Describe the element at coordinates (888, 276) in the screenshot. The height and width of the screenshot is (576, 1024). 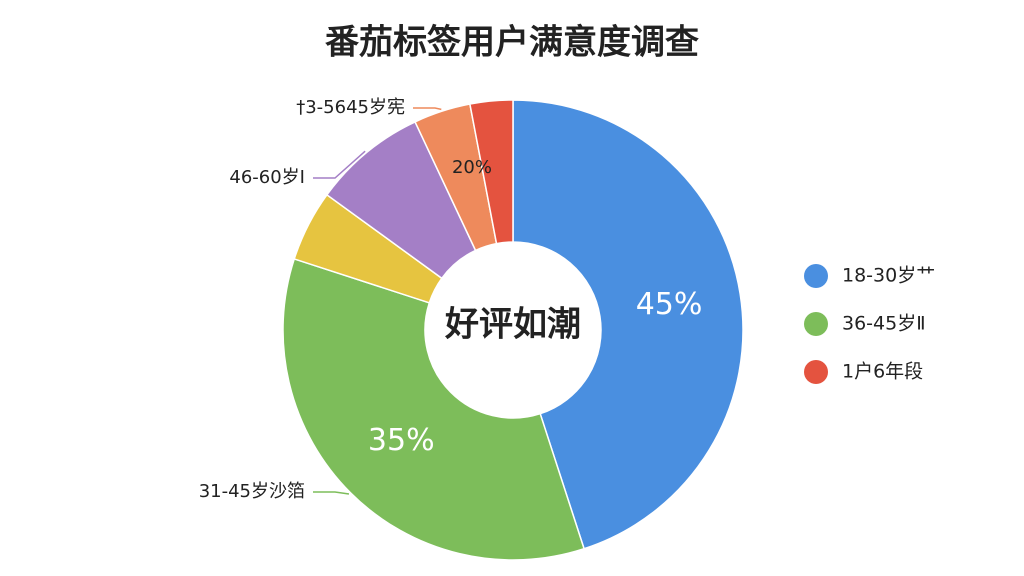
I see `legend-label: 18-30岁艹` at that location.